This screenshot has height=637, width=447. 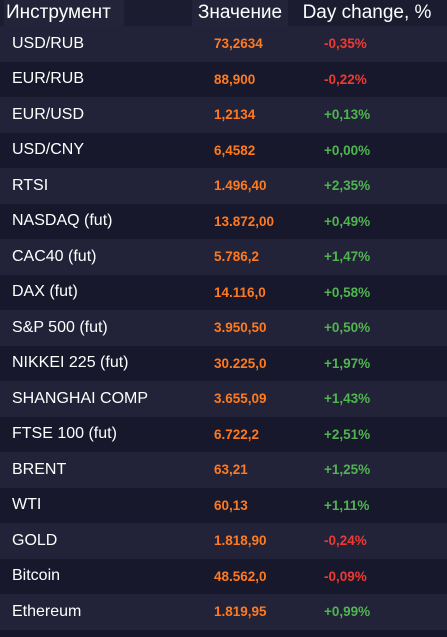 What do you see at coordinates (235, 79) in the screenshot?
I see `instrument-value: 88,900` at bounding box center [235, 79].